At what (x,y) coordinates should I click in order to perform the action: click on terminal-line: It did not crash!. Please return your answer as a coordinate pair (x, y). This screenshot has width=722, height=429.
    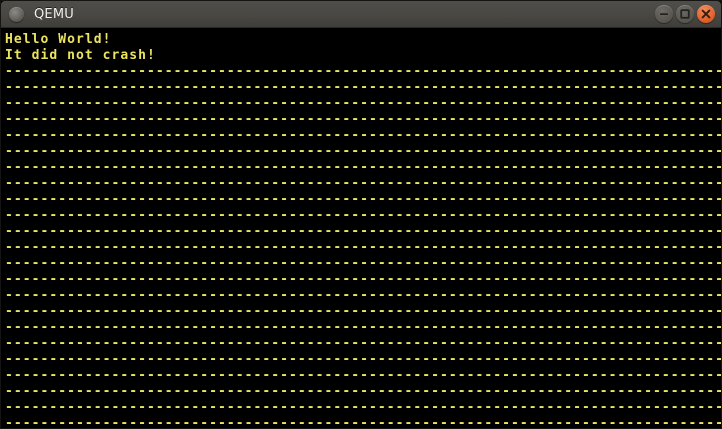
    Looking at the image, I should click on (80, 55).